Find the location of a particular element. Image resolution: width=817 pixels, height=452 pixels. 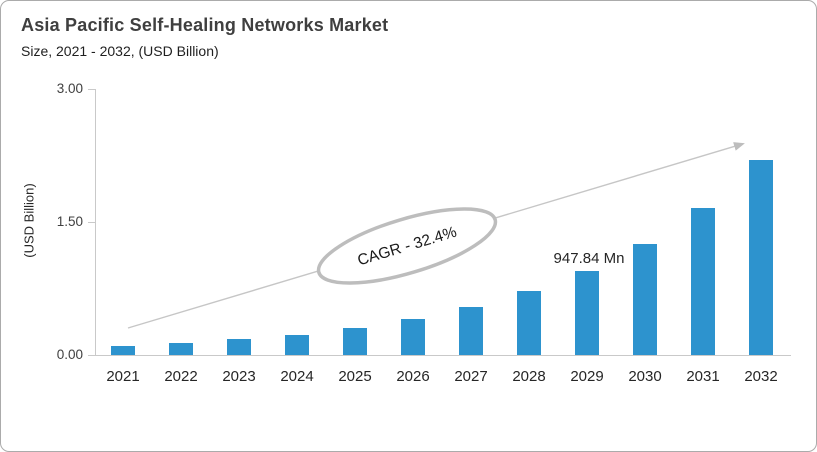

x-category-label: 2021 is located at coordinates (123, 376).